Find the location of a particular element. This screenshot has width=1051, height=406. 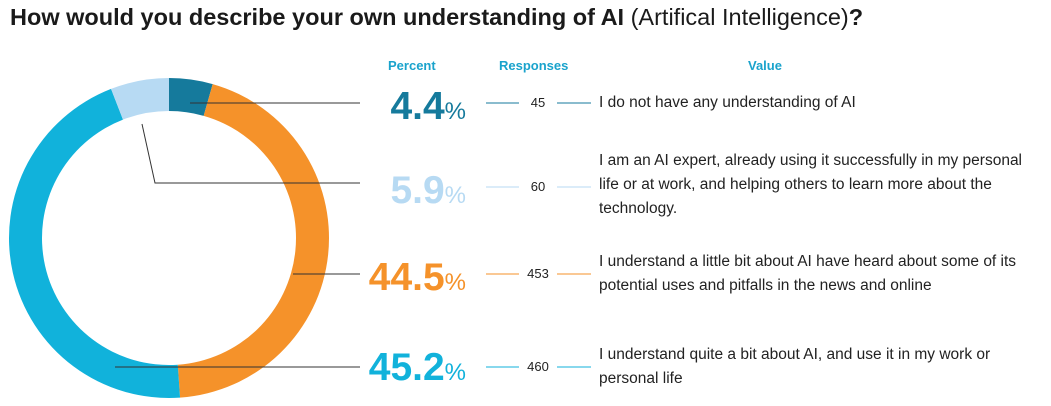

percent-number: 4.4 is located at coordinates (417, 106).